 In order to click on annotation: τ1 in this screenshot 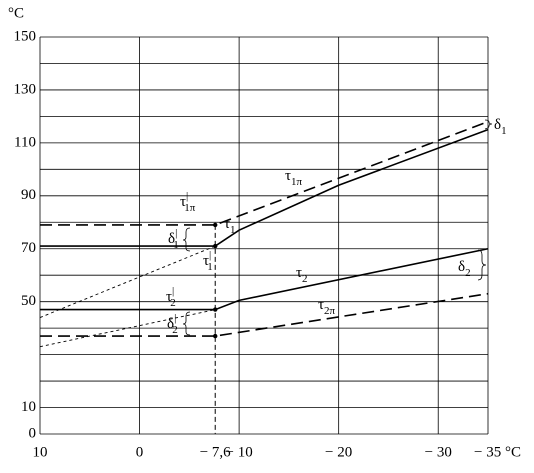, I will do `click(230, 225)`.